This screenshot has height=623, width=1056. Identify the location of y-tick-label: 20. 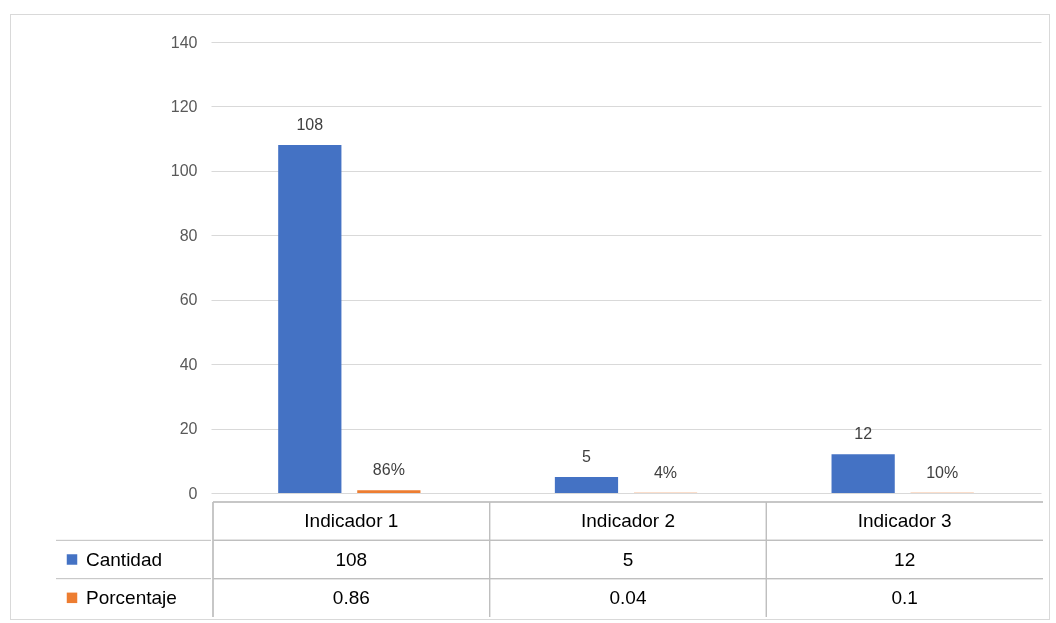
(188, 429).